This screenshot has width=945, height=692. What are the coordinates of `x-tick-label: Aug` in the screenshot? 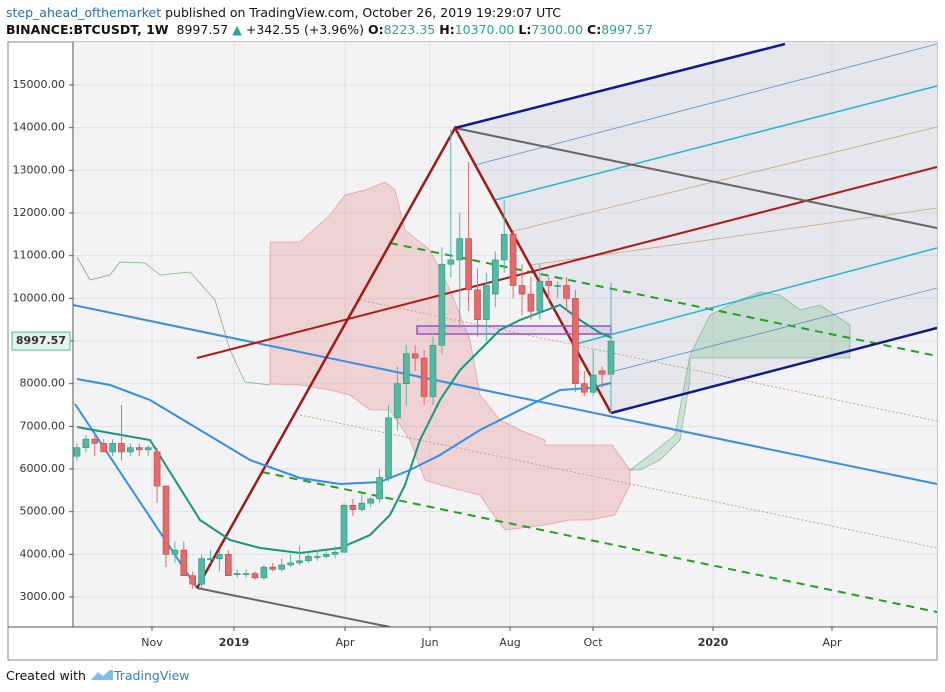 It's located at (509, 642).